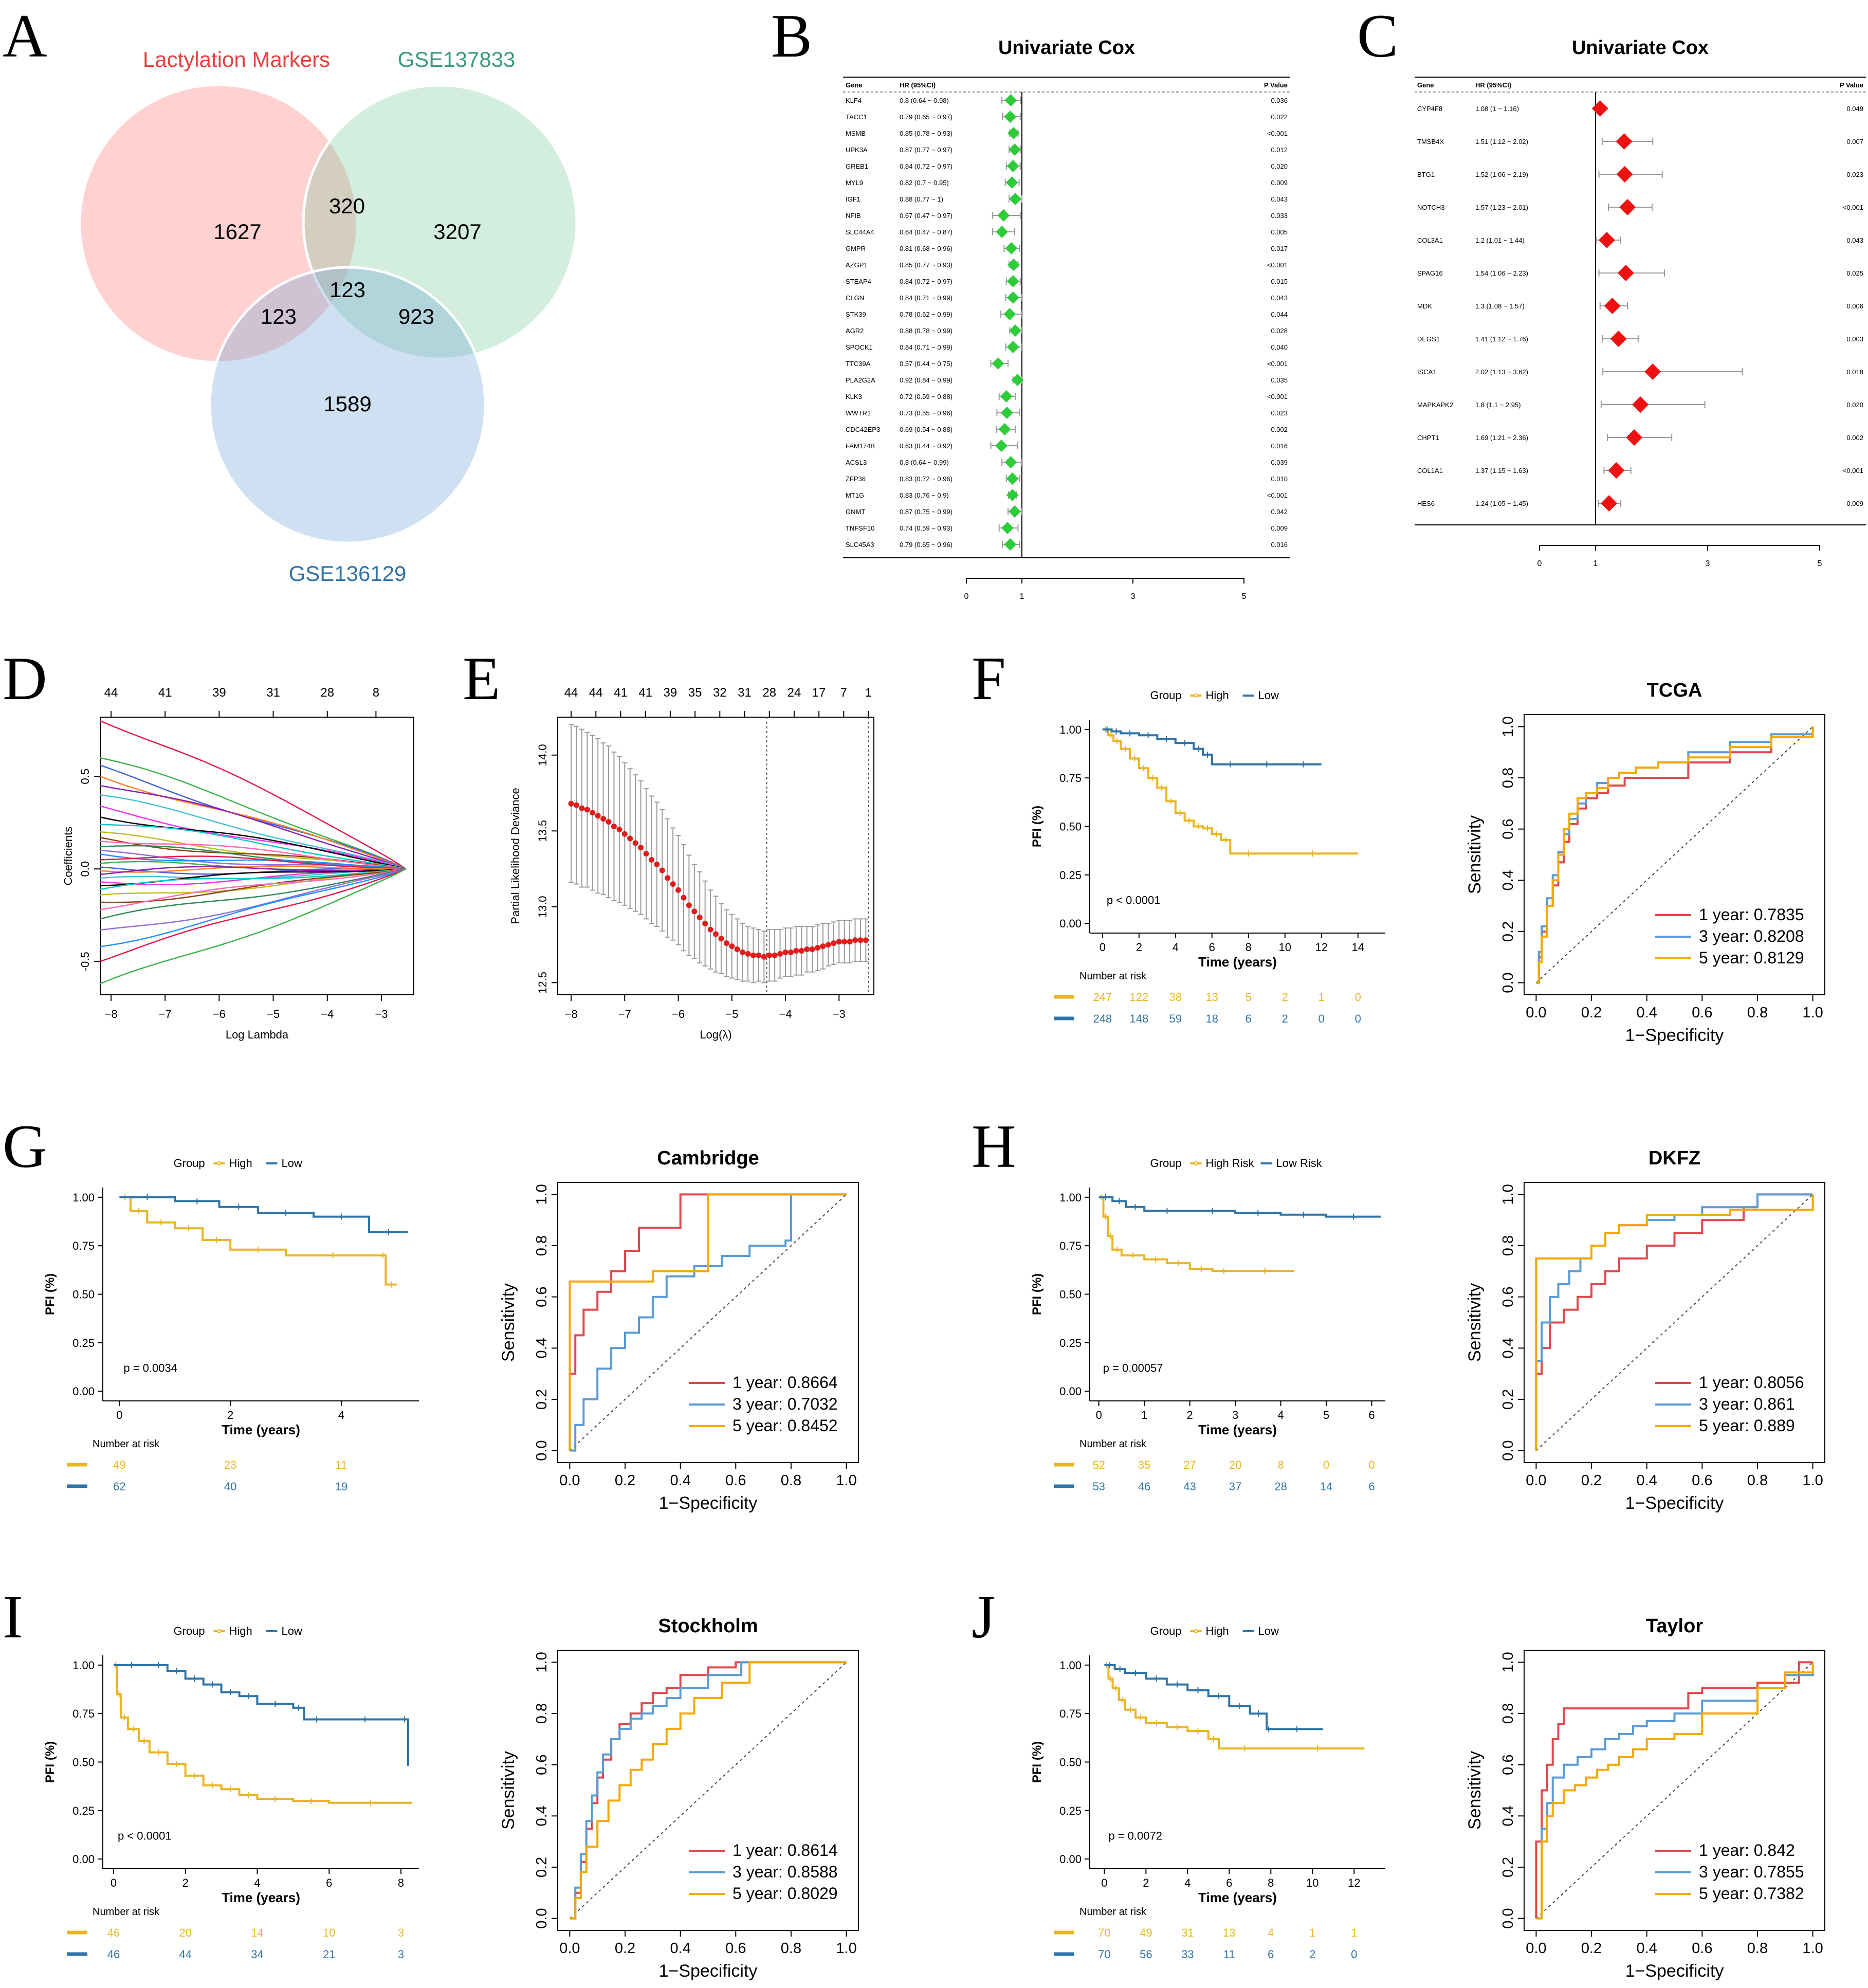  I want to click on forest-gene-label: NFIB, so click(853, 216).